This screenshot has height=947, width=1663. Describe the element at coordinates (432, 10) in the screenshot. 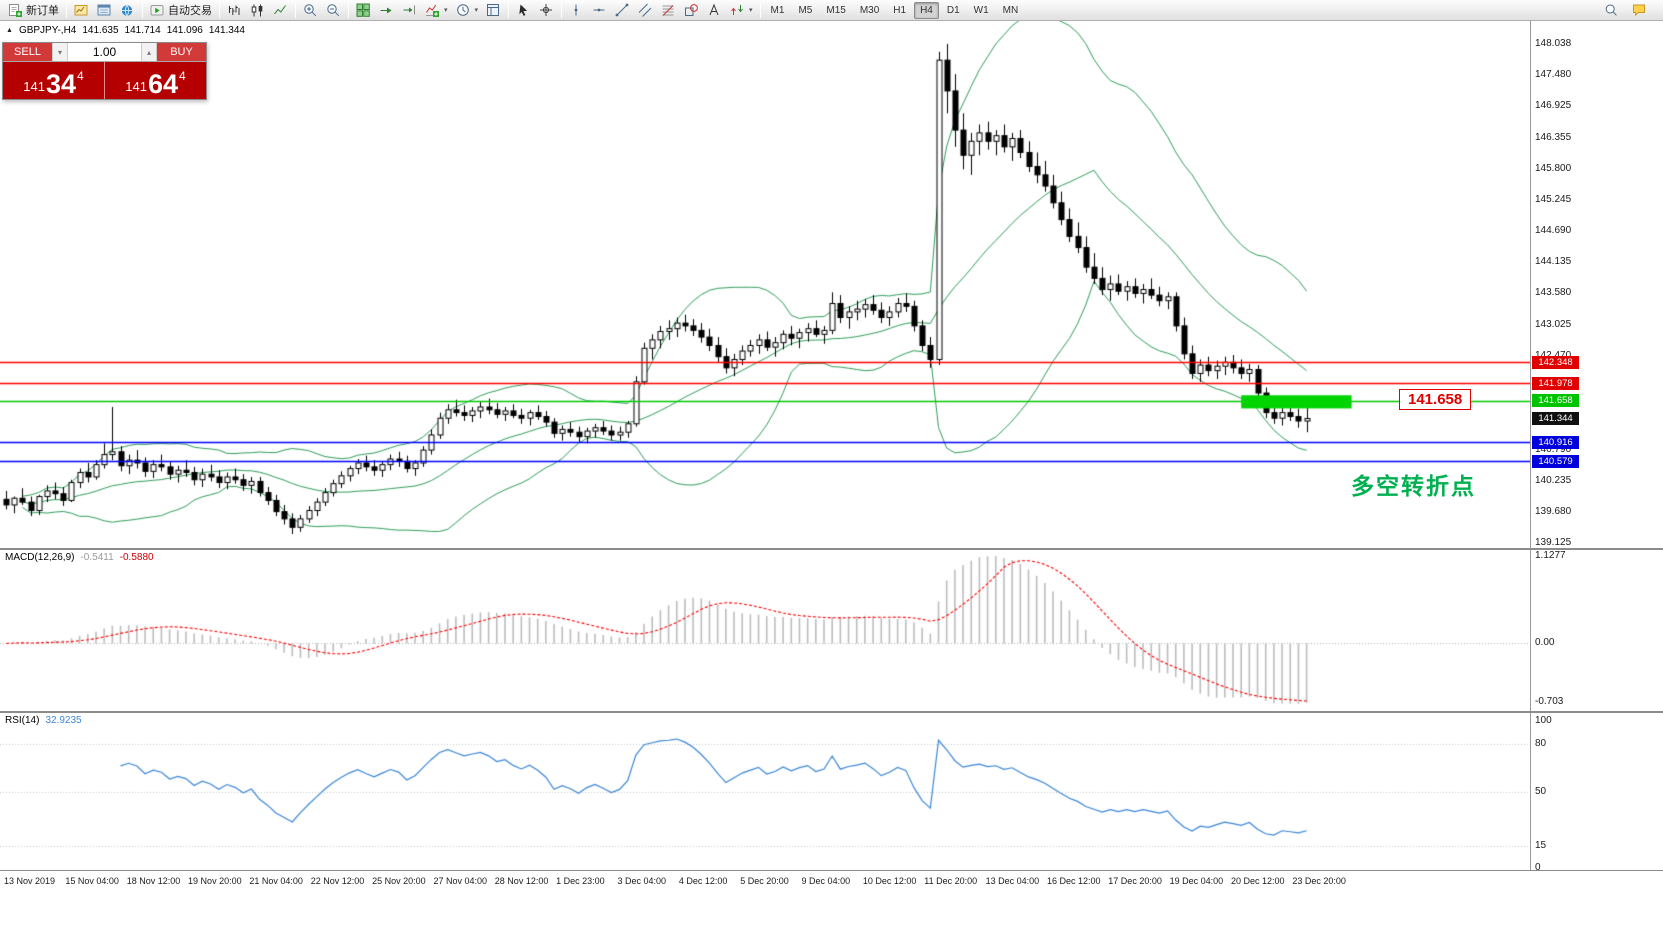

I see `indicators-icon` at that location.